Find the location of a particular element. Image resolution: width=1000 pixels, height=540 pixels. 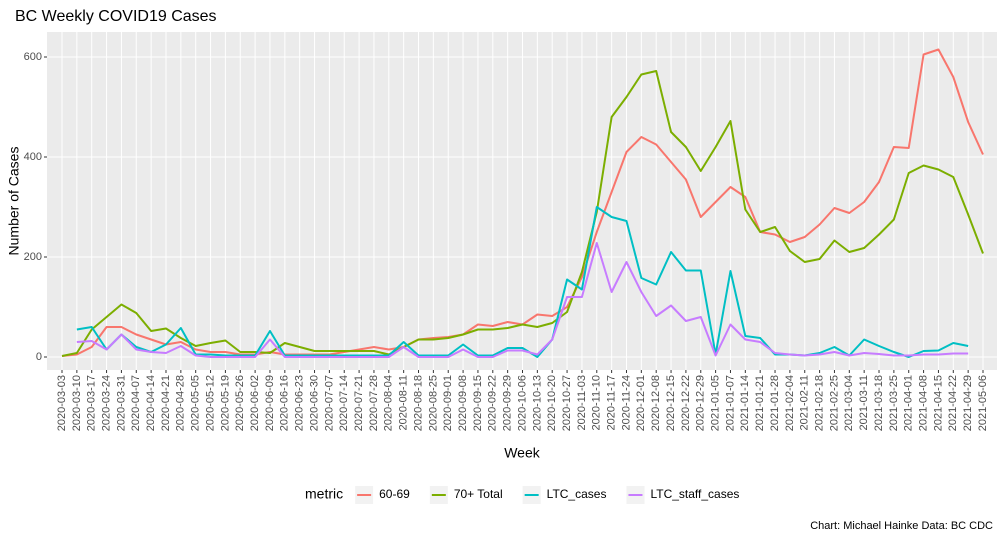

x-tick-label: 2021-01-28 is located at coordinates (775, 403).